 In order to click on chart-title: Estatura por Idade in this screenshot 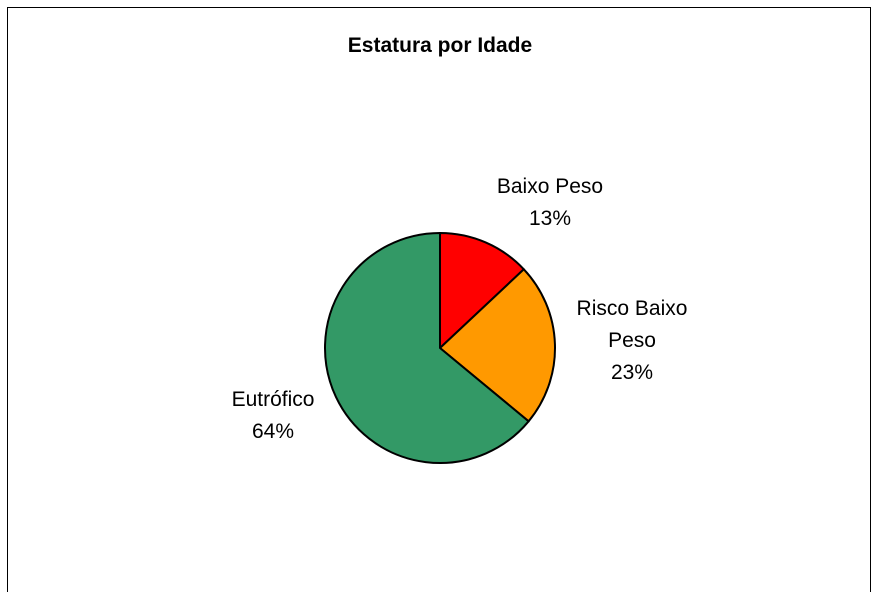, I will do `click(440, 45)`.